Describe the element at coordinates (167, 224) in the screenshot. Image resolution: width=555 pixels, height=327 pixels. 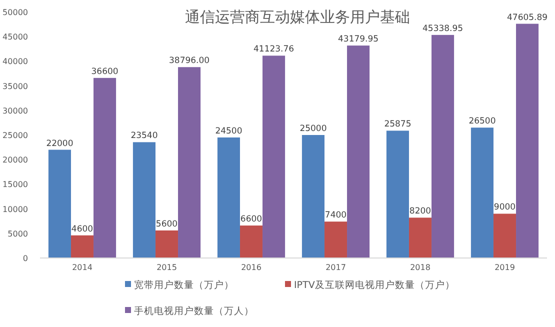
I see `data-label: 5600` at that location.